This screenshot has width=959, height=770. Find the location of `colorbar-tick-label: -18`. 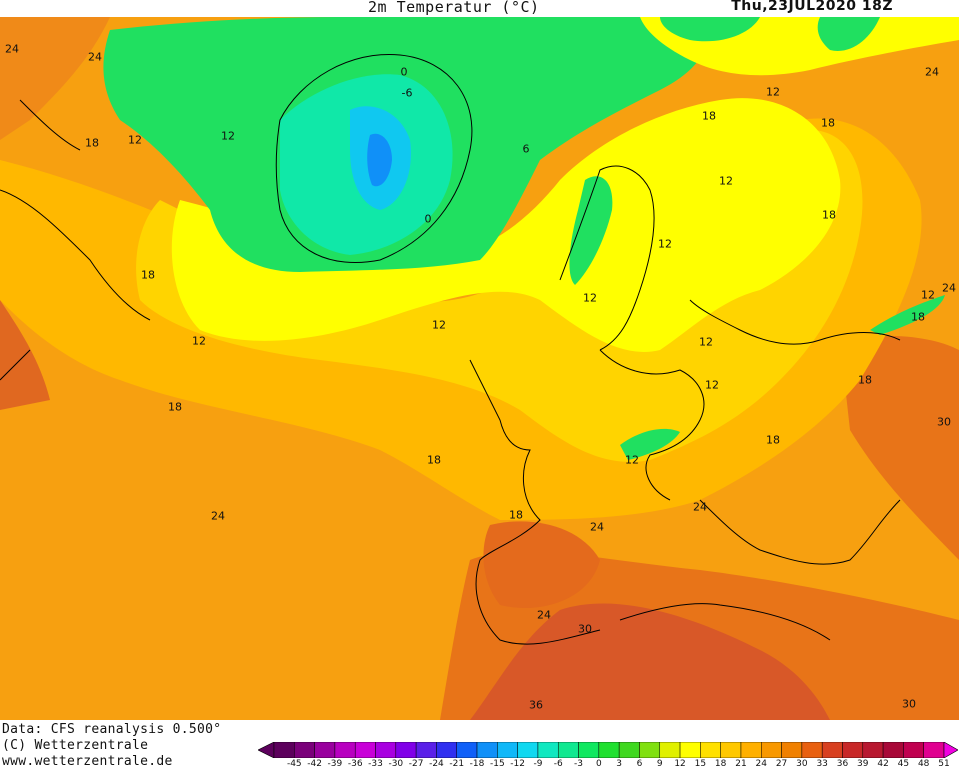

colorbar-tick-label: -18 is located at coordinates (477, 764).